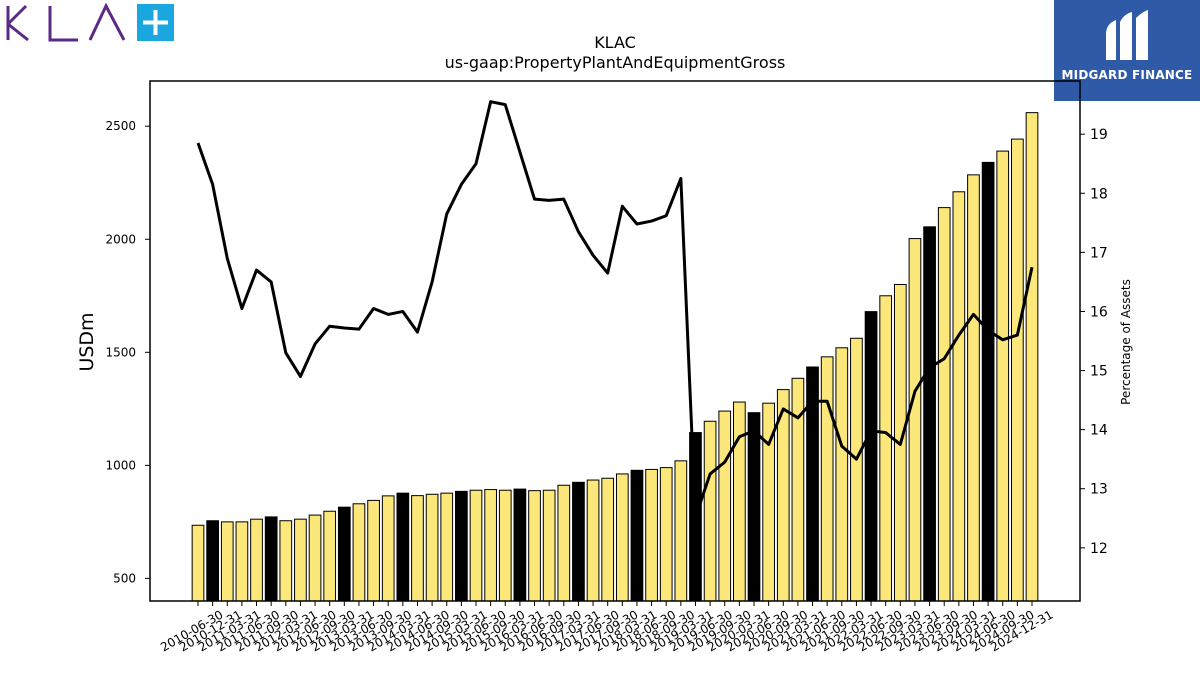 Image resolution: width=1200 pixels, height=675 pixels. Describe the element at coordinates (191, 630) in the screenshot. I see `x-tick-label: 2010-06-30` at that location.